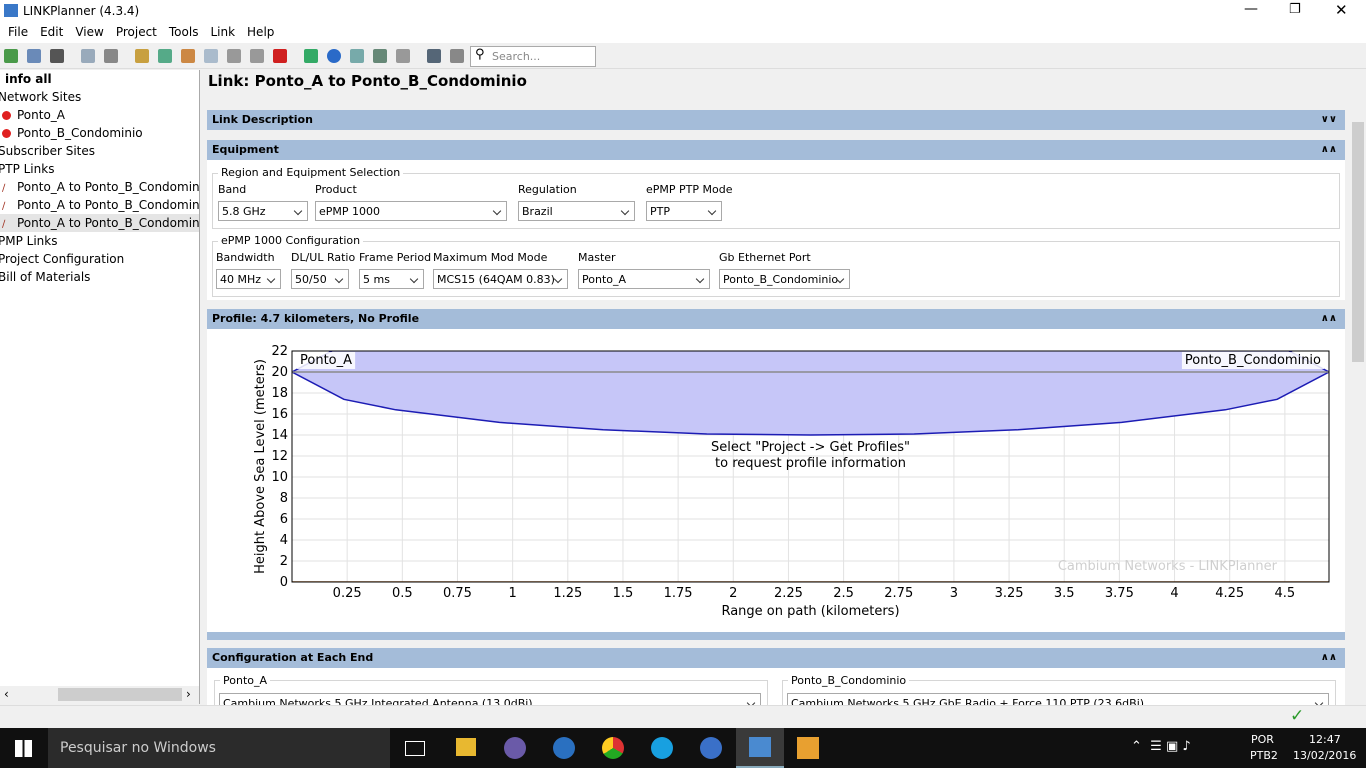 The height and width of the screenshot is (768, 1366). I want to click on x-tick-label: 3.75, so click(1119, 593).